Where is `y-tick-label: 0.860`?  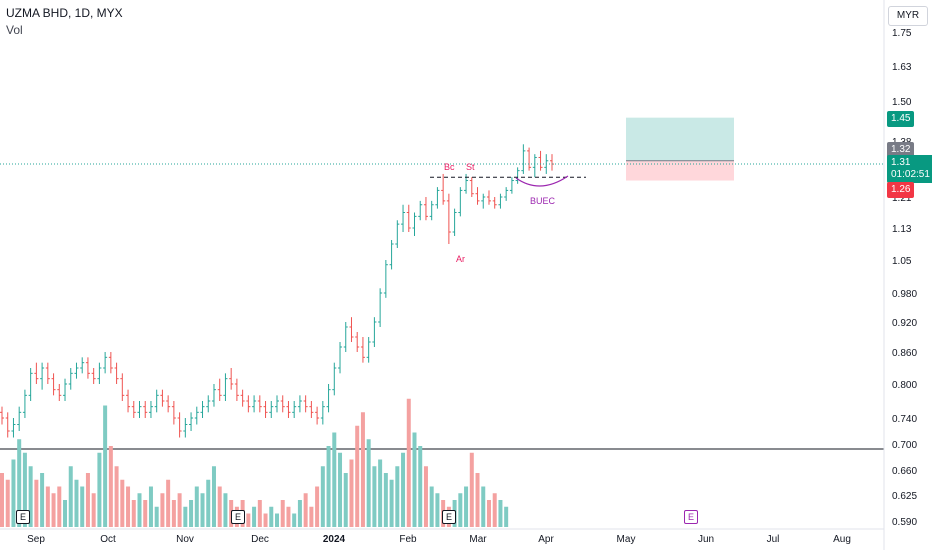 y-tick-label: 0.860 is located at coordinates (904, 353).